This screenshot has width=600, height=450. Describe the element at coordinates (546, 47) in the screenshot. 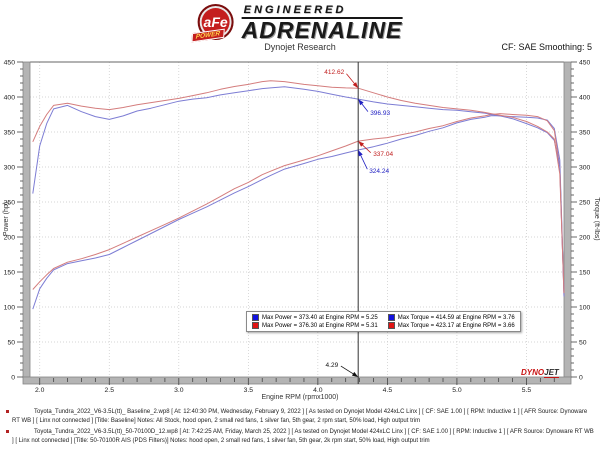

I see `smoothing-label: CF: SAE Smoothing: 5` at that location.